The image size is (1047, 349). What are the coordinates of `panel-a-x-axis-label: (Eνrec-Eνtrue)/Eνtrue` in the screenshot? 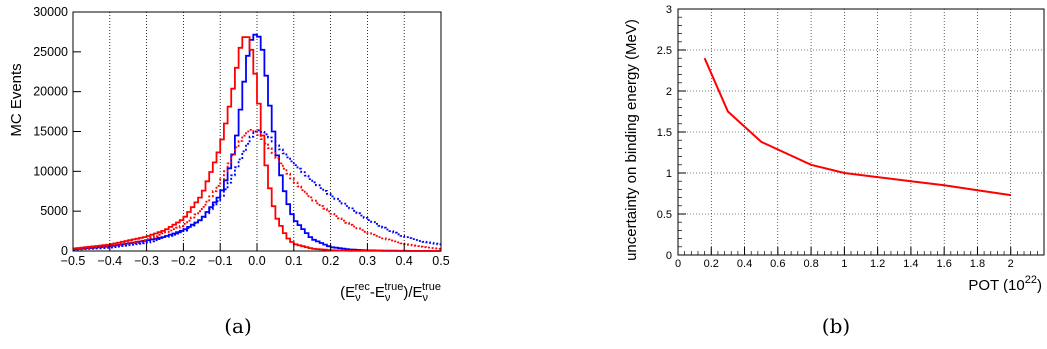 It's located at (390, 292).